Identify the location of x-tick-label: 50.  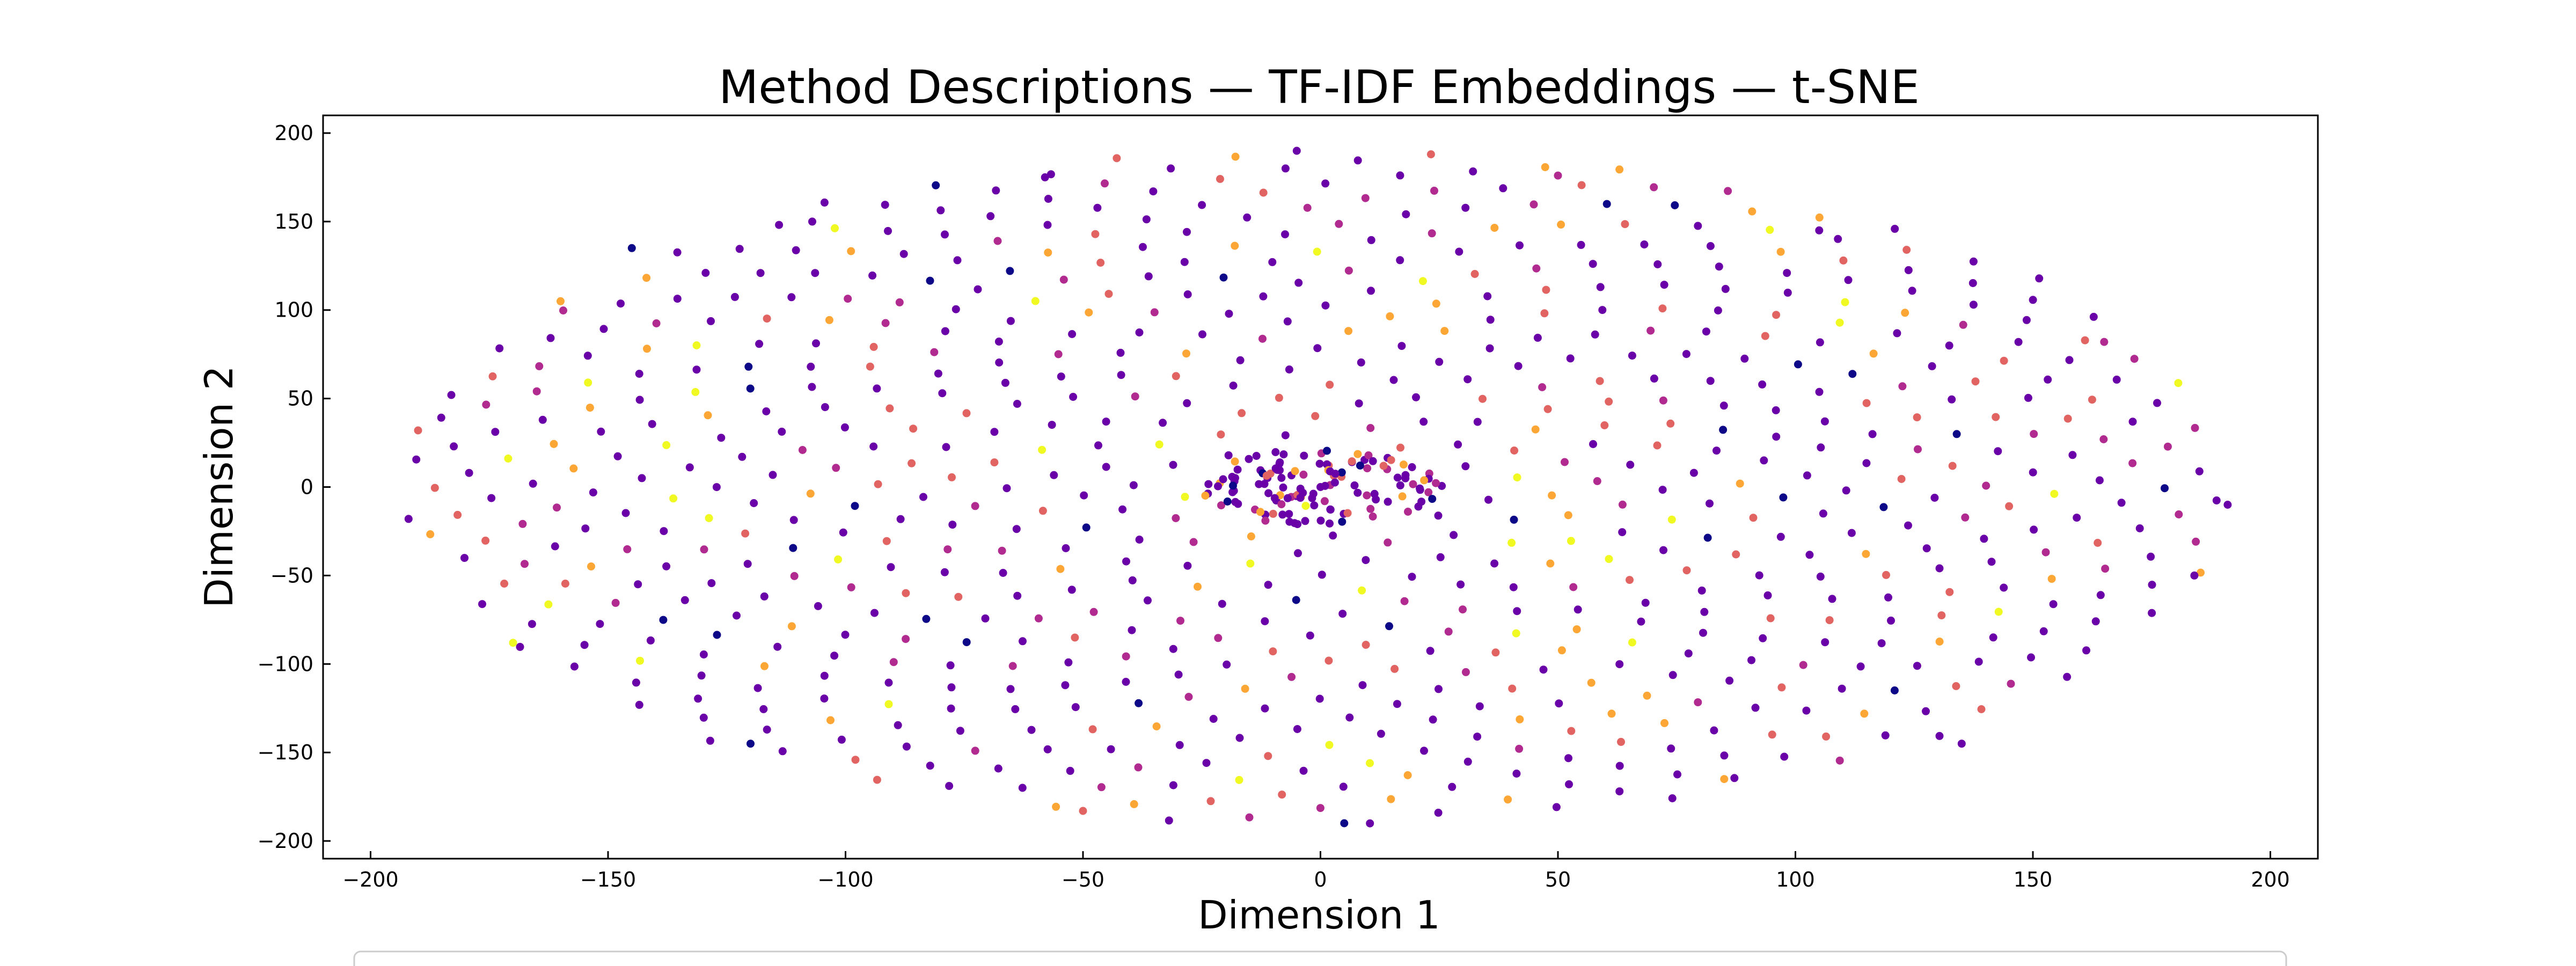
(1558, 879).